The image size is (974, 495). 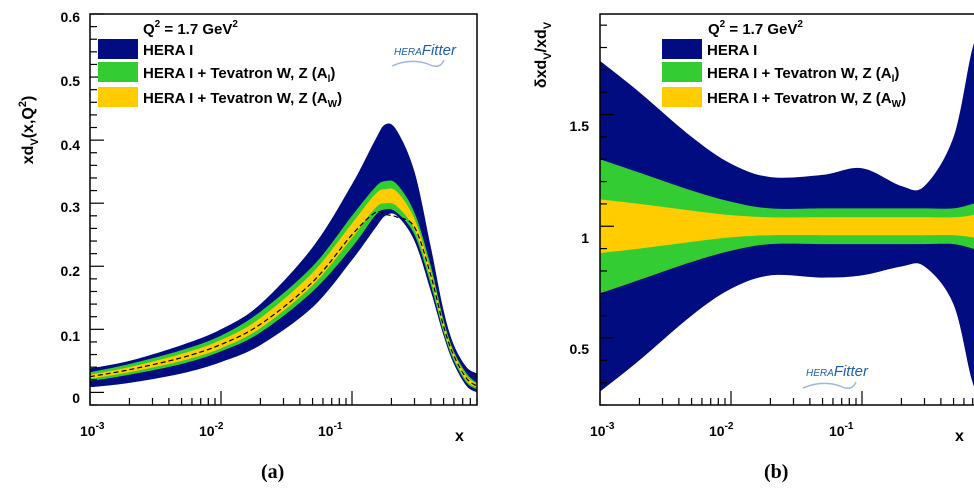 What do you see at coordinates (580, 126) in the screenshot?
I see `panel-b-ytick-1.5: 1.5` at bounding box center [580, 126].